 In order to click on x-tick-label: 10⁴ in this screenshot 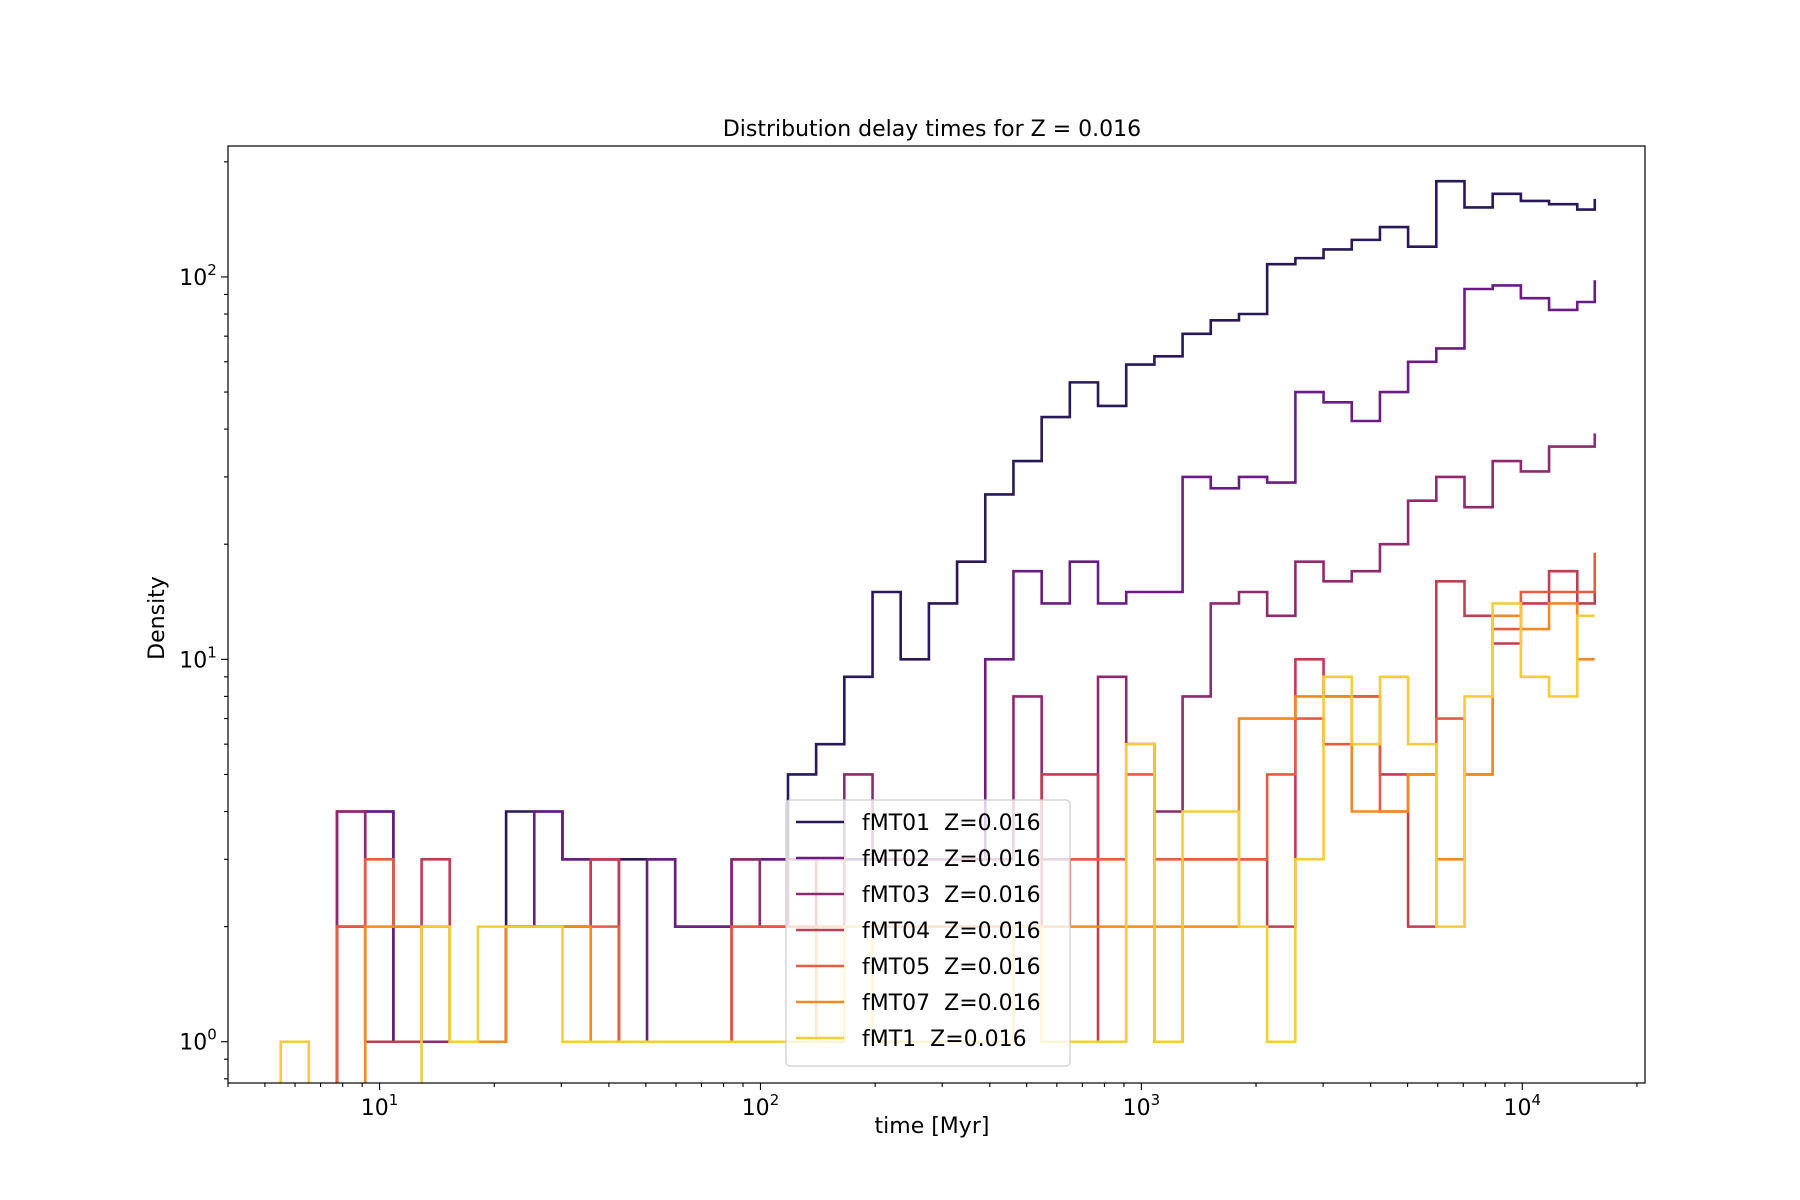, I will do `click(1522, 1106)`.